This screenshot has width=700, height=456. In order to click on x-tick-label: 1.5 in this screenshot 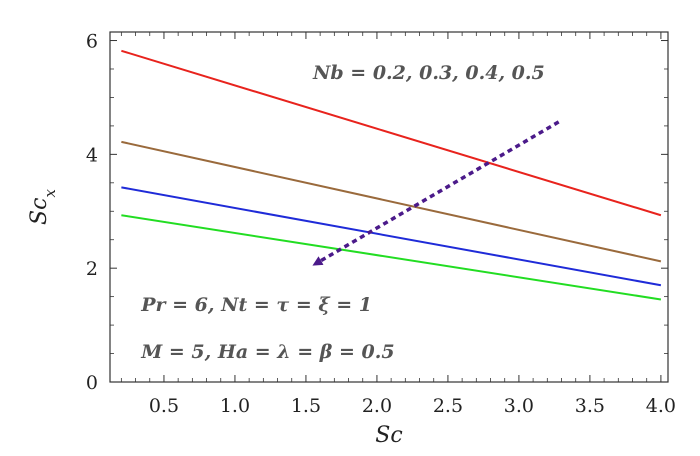, I will do `click(306, 406)`.